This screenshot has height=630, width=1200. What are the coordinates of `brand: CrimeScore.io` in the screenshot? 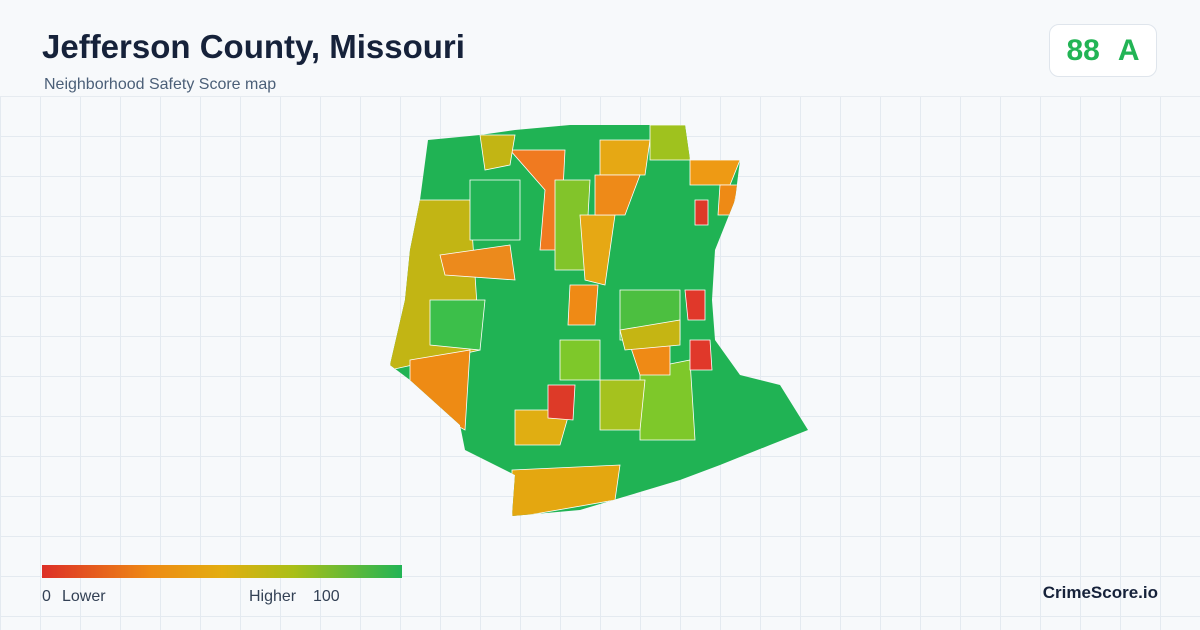 It's located at (1100, 592).